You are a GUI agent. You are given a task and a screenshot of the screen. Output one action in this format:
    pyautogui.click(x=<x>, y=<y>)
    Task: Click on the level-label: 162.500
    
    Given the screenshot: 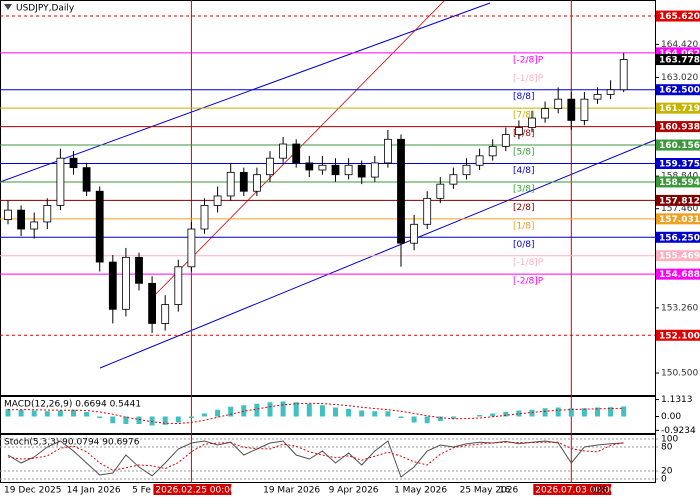 What is the action you would take?
    pyautogui.click(x=679, y=91)
    